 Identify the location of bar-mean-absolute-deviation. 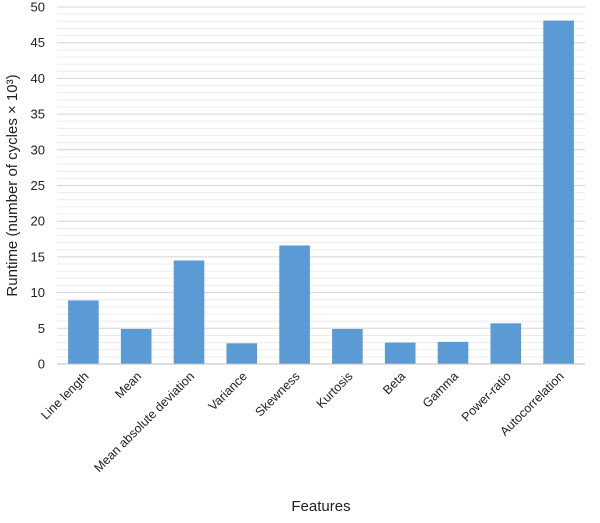
(189, 312).